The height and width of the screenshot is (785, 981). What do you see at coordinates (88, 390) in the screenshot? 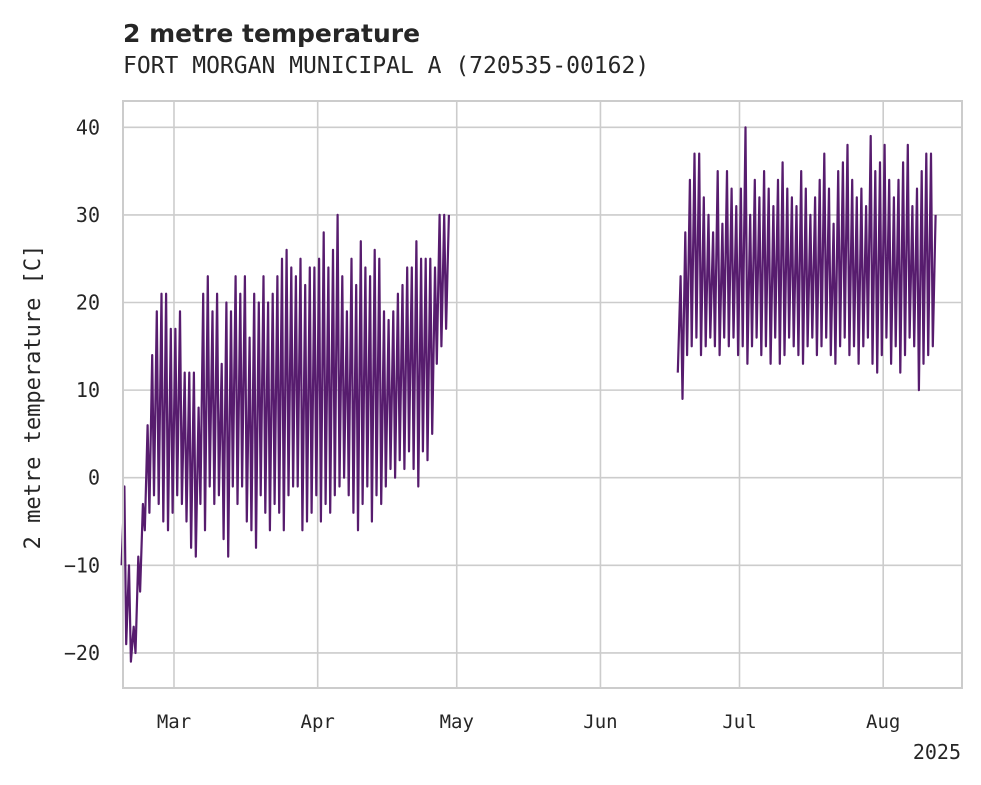
I see `y-tick-label: 10` at bounding box center [88, 390].